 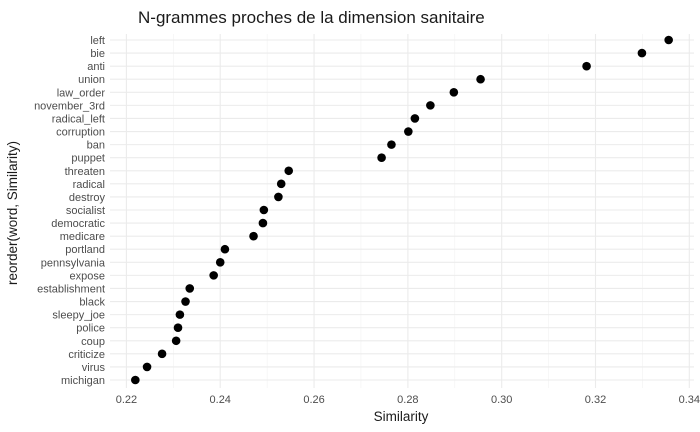 What do you see at coordinates (97, 54) in the screenshot?
I see `y-tick-label-bie: bie` at bounding box center [97, 54].